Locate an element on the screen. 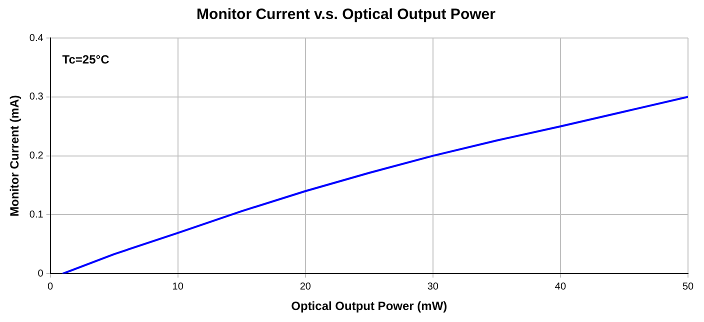 This screenshot has height=322, width=704. y-tick-label: 0.3 is located at coordinates (36, 97).